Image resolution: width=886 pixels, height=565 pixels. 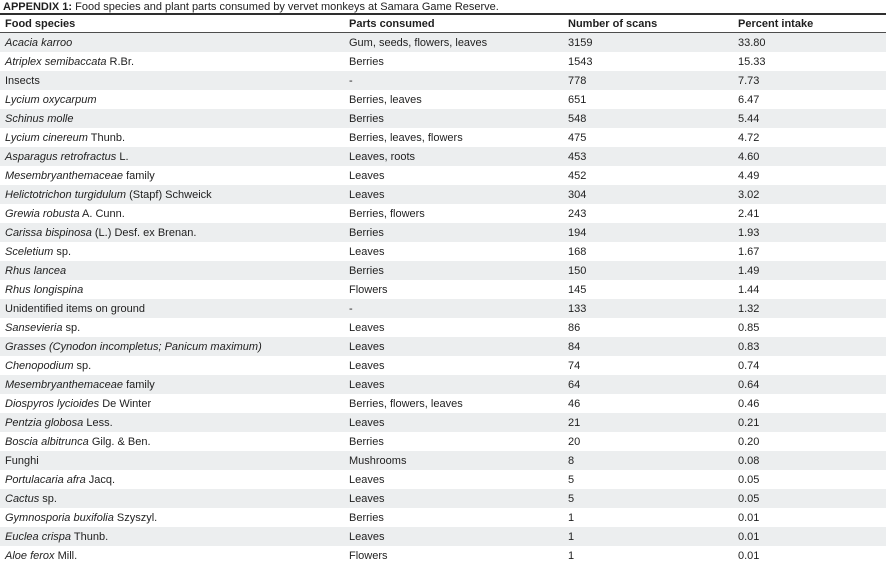 What do you see at coordinates (172, 80) in the screenshot?
I see `cell-food-species: Insects` at bounding box center [172, 80].